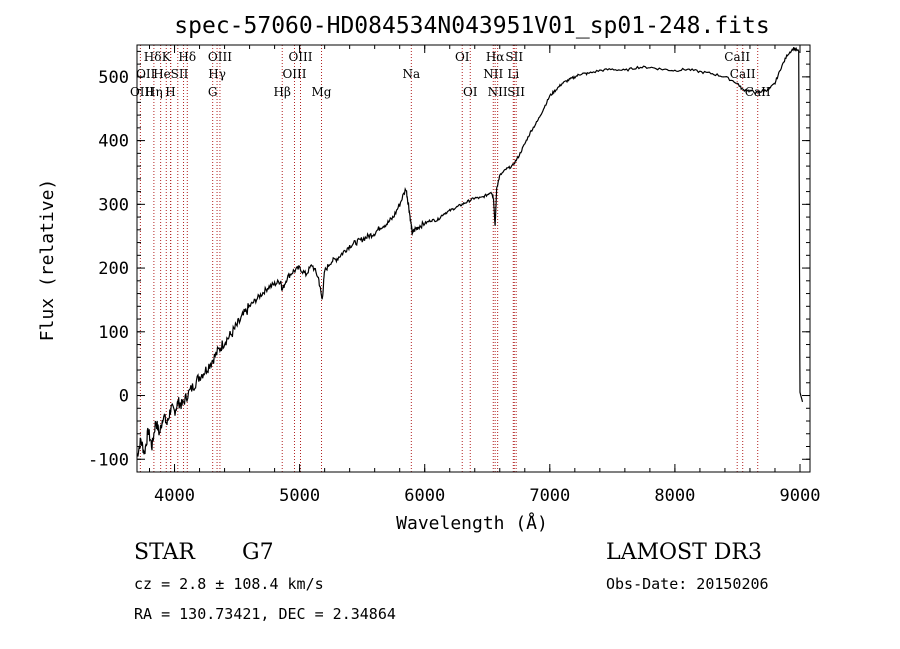  I want to click on object-subclass: G7, so click(258, 552).